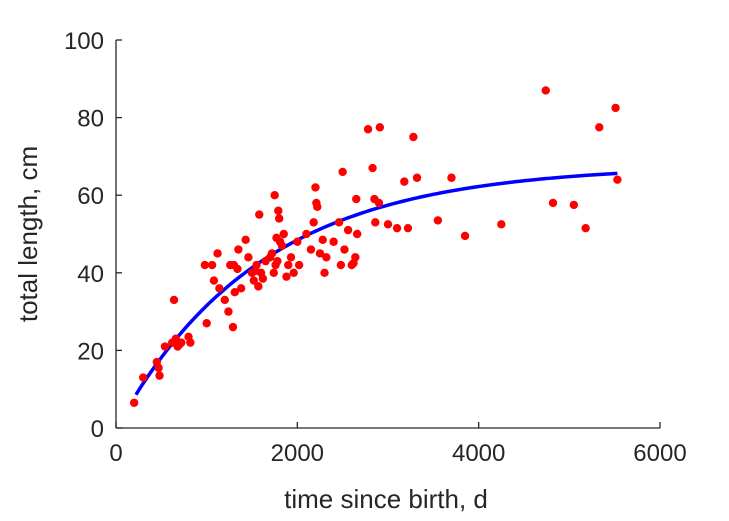  What do you see at coordinates (478, 453) in the screenshot?
I see `x-tick-label: 4000` at bounding box center [478, 453].